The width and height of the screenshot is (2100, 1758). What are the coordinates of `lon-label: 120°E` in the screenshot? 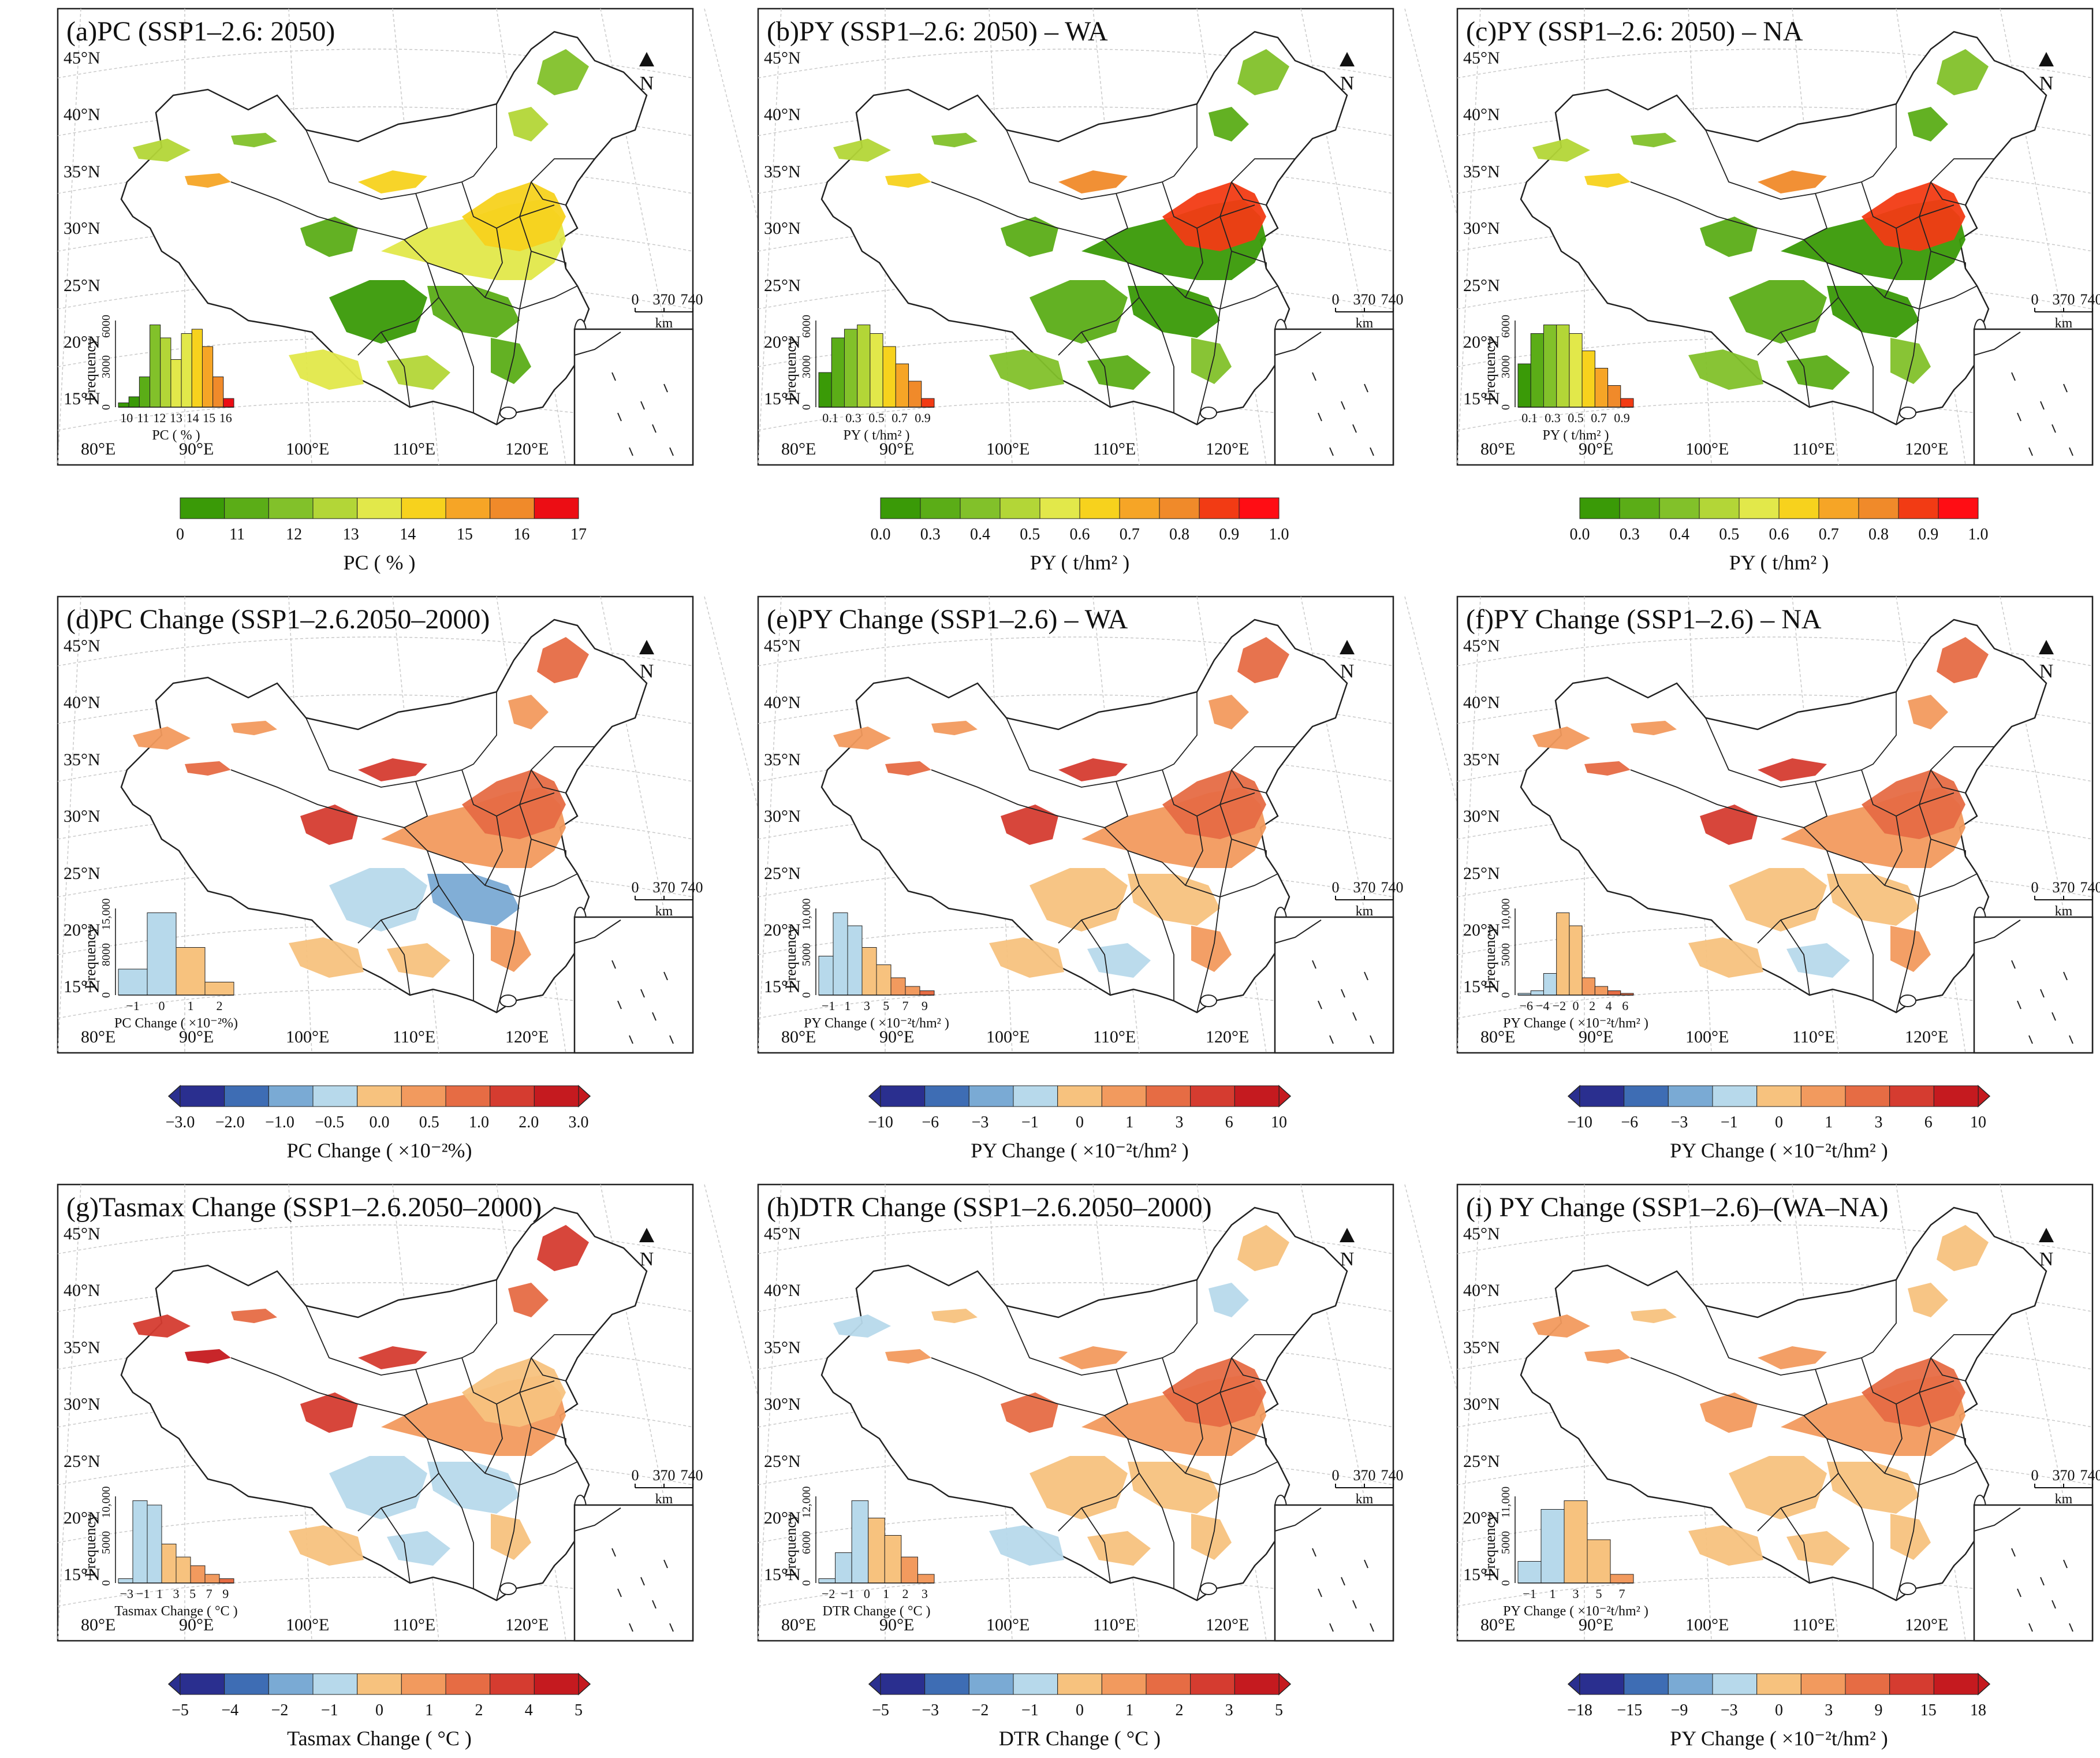 It's located at (527, 1036).